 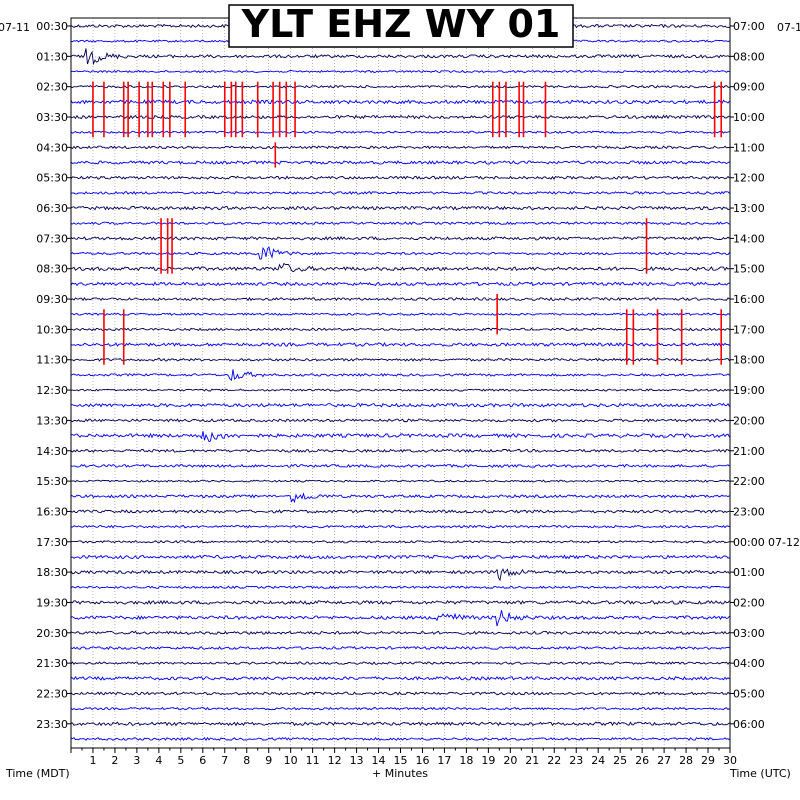 What do you see at coordinates (749, 329) in the screenshot?
I see `right-time-label: 17:00` at bounding box center [749, 329].